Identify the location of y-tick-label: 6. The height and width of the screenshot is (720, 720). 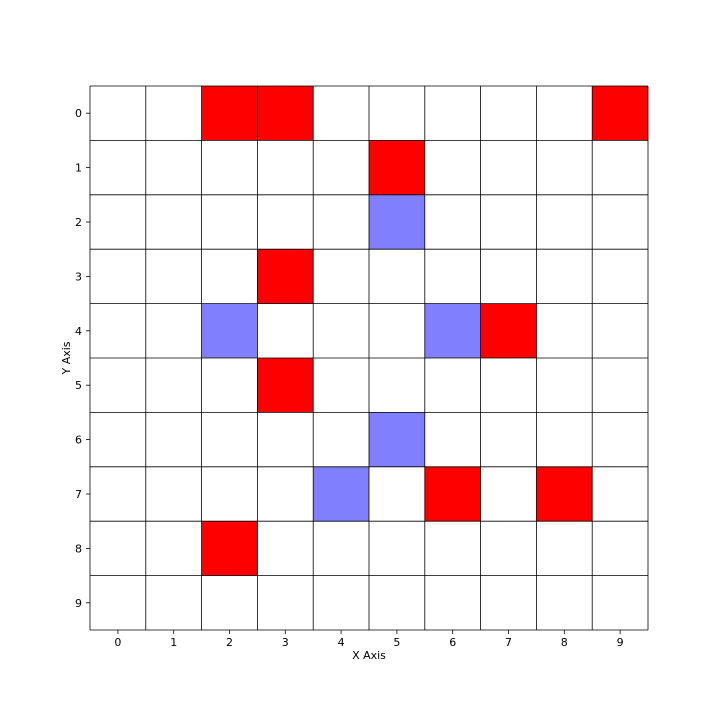
(78, 440).